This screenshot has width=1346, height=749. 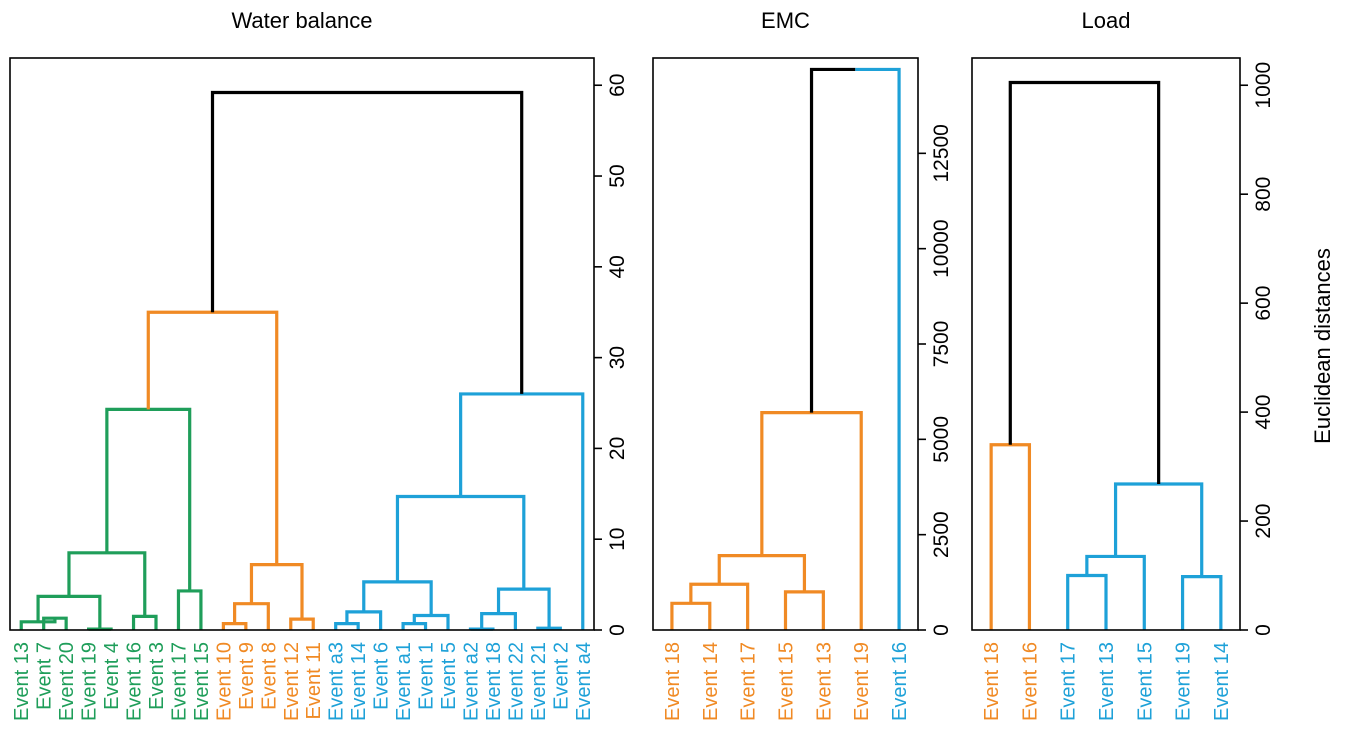 What do you see at coordinates (617, 175) in the screenshot?
I see `y-tick-label: 50` at bounding box center [617, 175].